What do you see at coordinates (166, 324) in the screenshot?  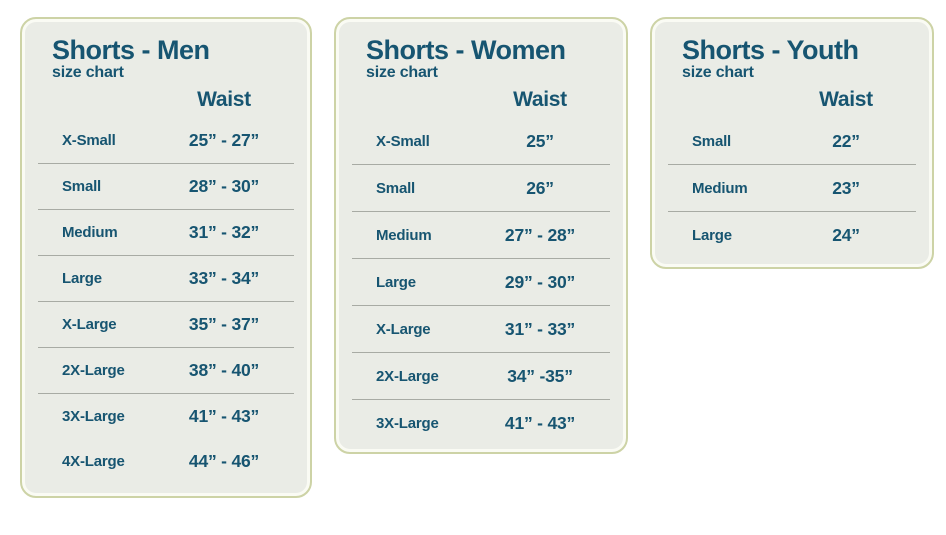 I see `size-row: X-Large 35” - 37”` at bounding box center [166, 324].